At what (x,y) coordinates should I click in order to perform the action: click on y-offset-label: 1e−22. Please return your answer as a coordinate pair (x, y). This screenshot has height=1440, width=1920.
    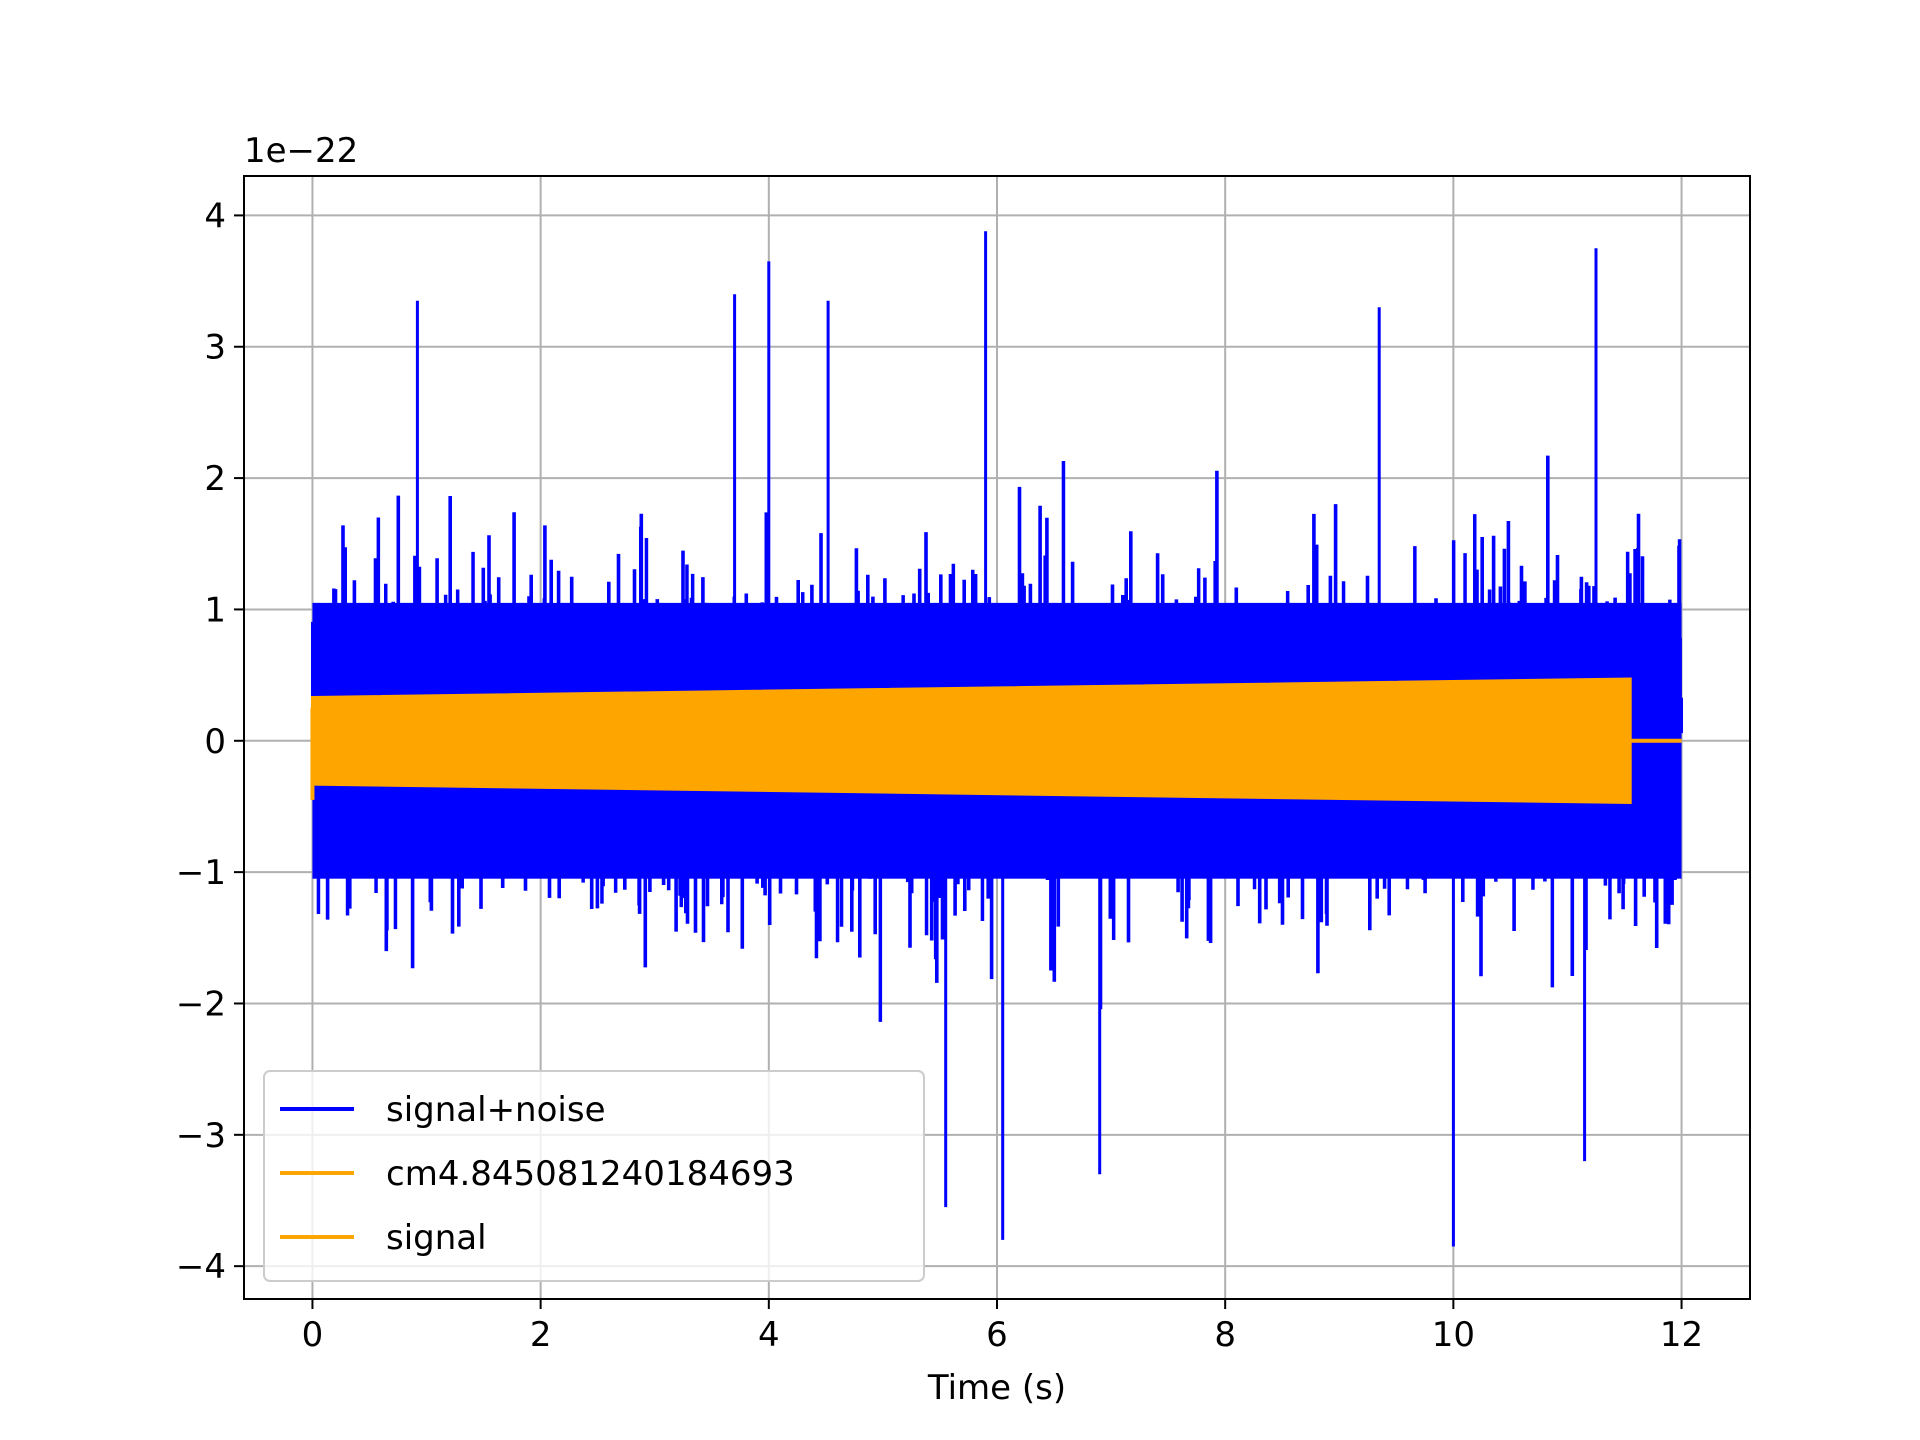
    Looking at the image, I should click on (301, 151).